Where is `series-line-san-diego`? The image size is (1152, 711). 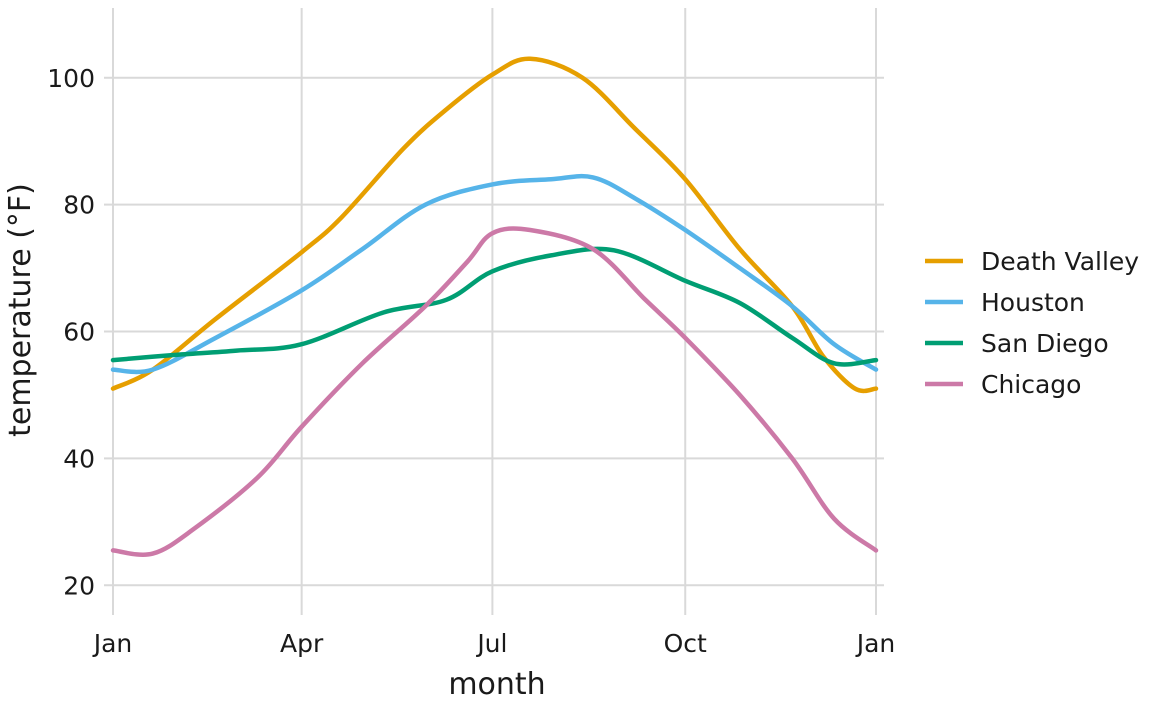 series-line-san-diego is located at coordinates (494, 306).